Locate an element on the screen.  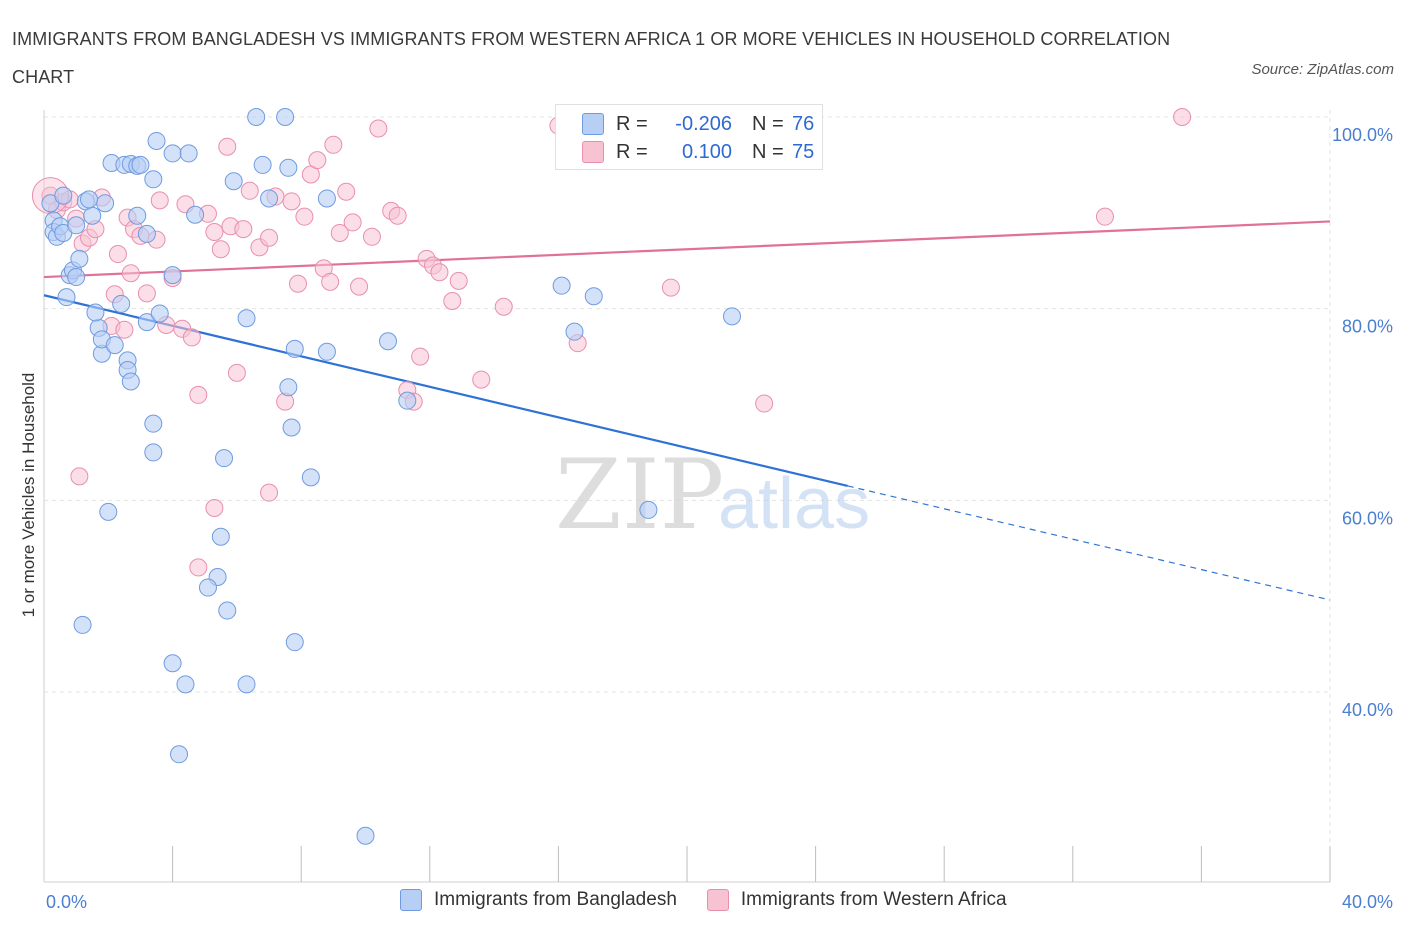
legend-r-value: -0.206 is located at coordinates (703, 123).